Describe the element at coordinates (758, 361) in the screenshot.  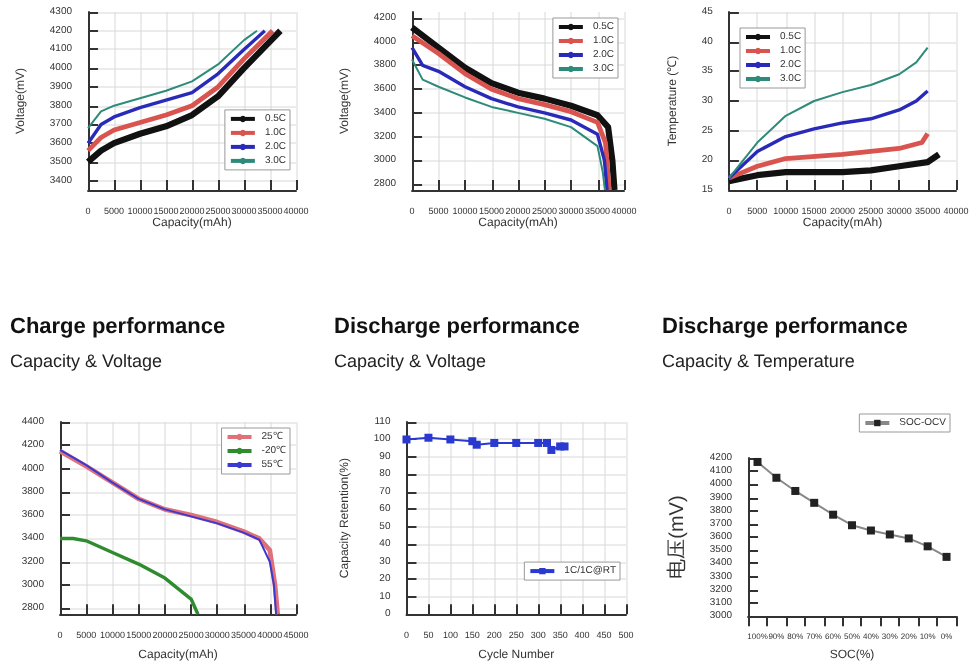
I see `text: Capacity & Temperature` at that location.